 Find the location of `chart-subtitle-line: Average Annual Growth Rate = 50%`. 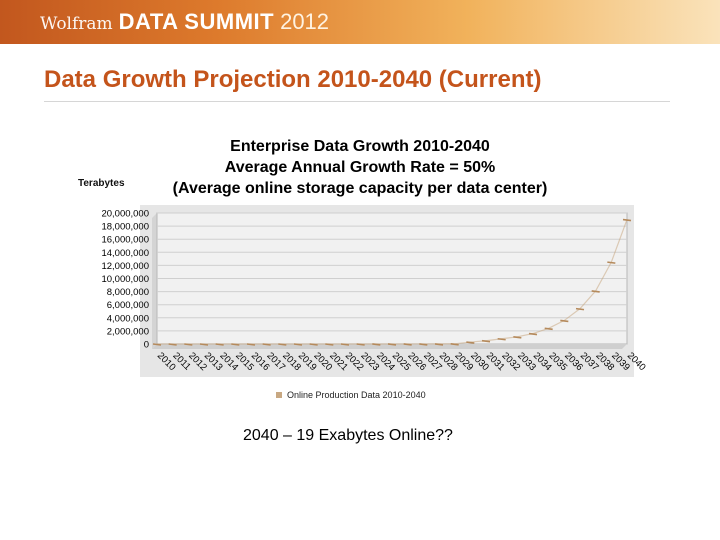

chart-subtitle-line: Average Annual Growth Rate = 50% is located at coordinates (360, 167).